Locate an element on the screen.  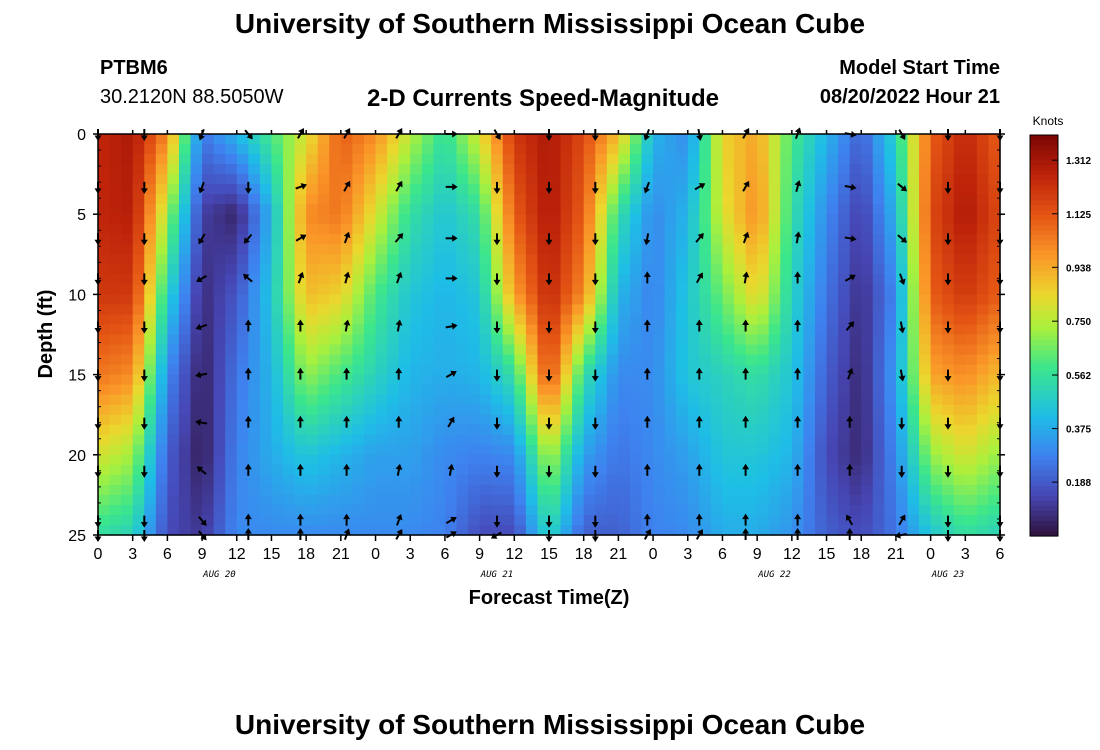
x-tick-label: 15 is located at coordinates (272, 554).